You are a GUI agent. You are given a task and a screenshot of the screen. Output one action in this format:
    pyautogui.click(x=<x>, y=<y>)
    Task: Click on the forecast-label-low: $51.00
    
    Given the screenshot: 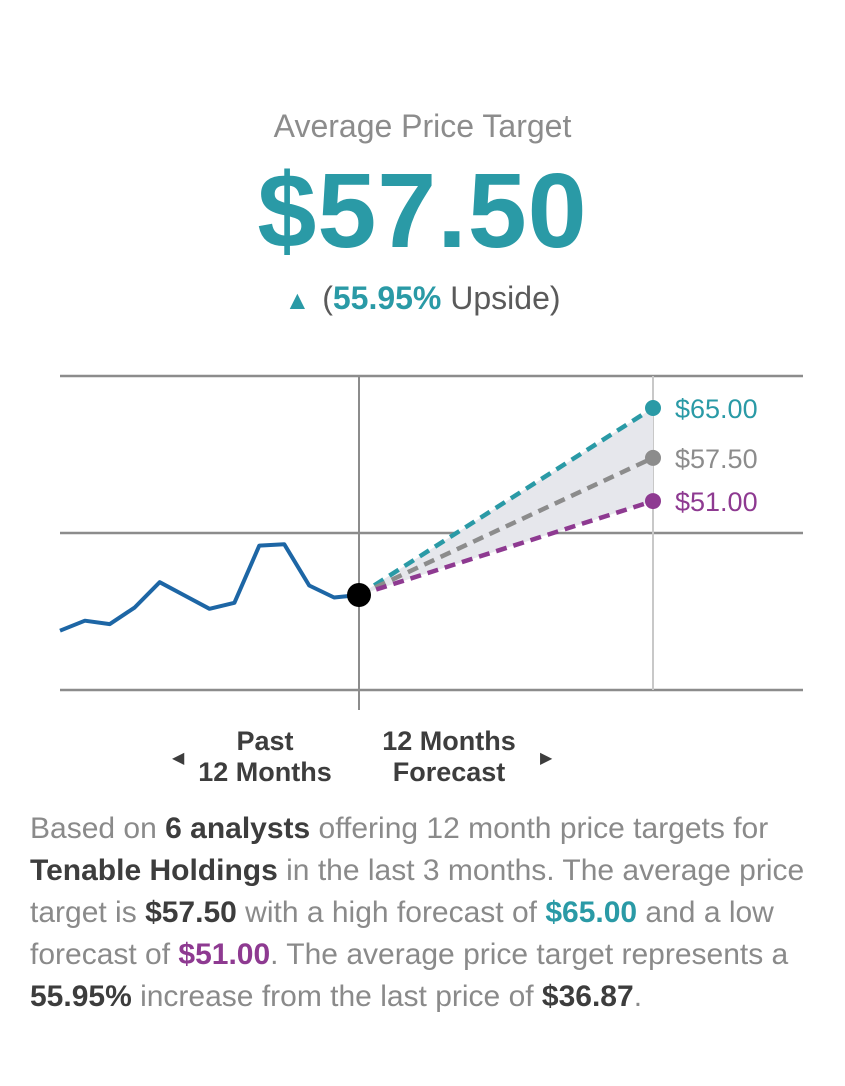 What is the action you would take?
    pyautogui.click(x=716, y=502)
    